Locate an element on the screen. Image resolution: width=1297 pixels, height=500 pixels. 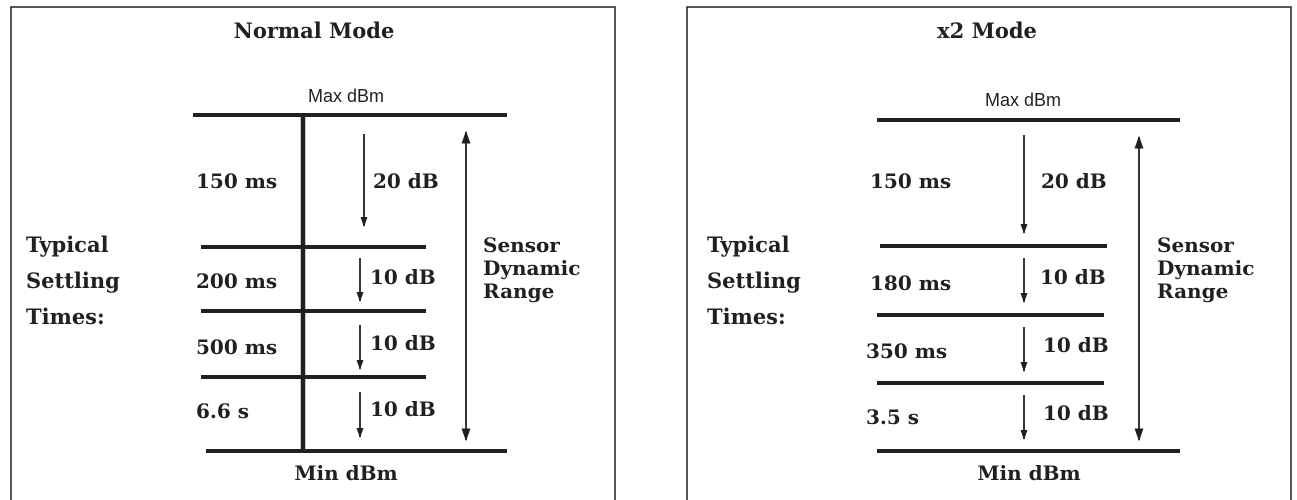
settling-time-2: 180 ms is located at coordinates (910, 283).